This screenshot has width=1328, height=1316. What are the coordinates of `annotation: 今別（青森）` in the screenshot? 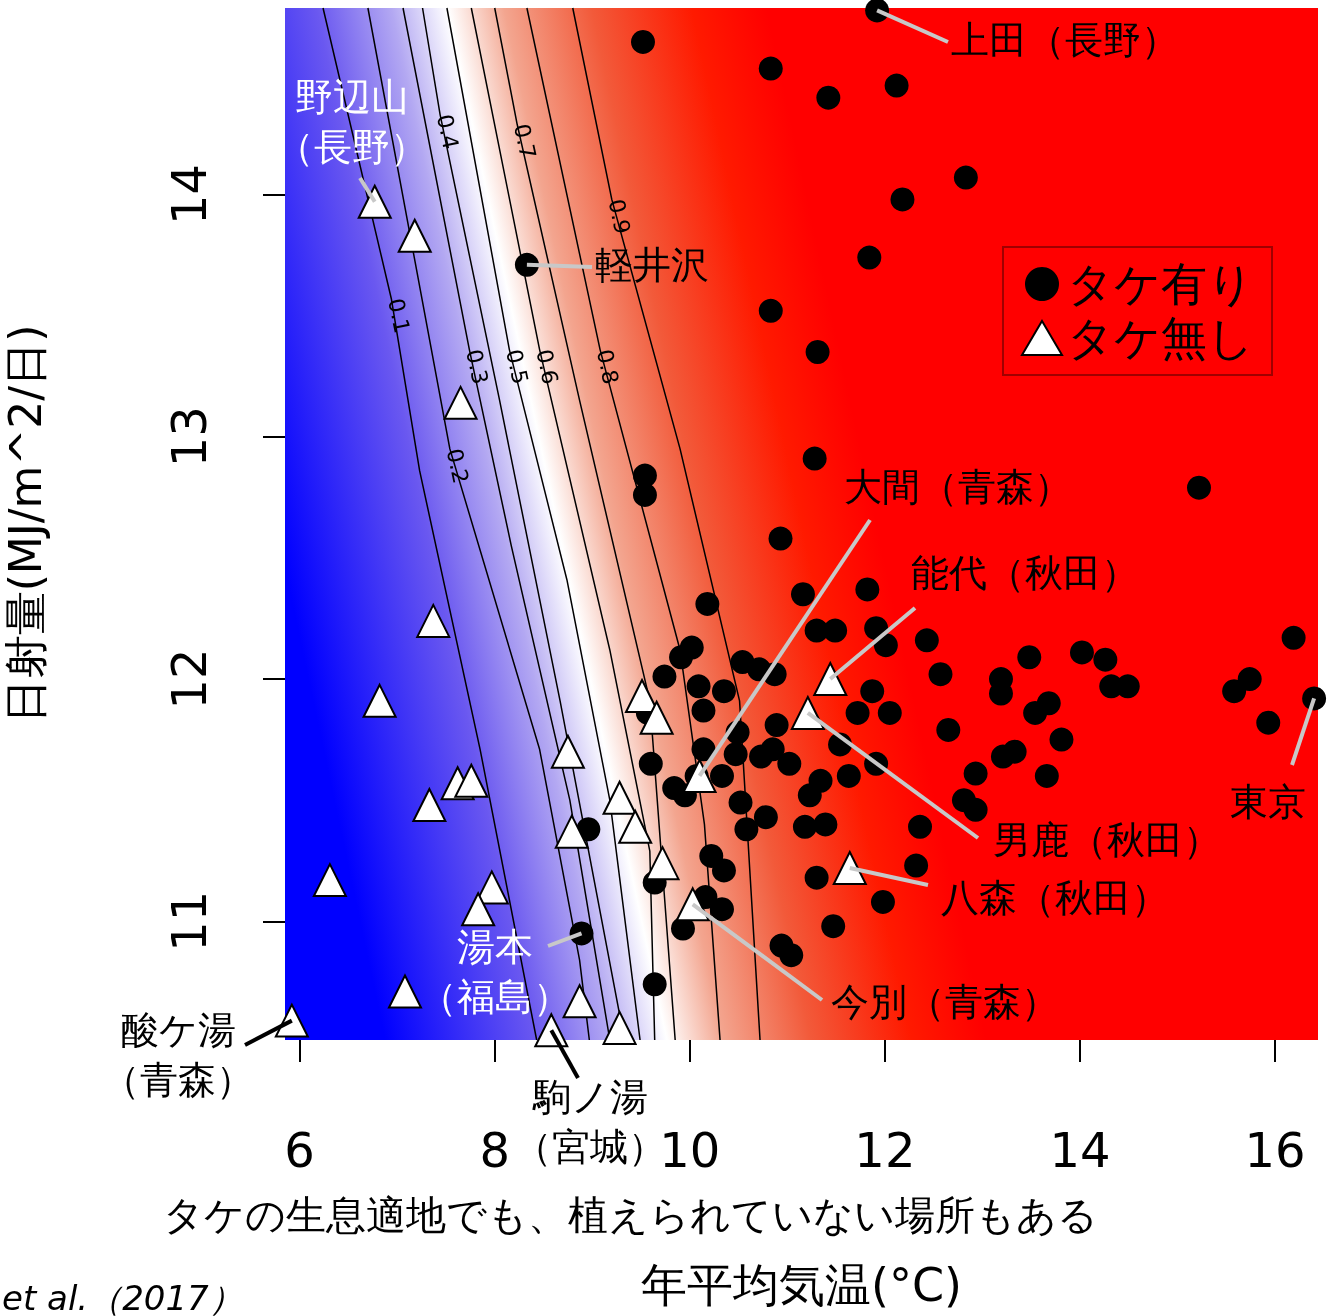 It's located at (945, 1002).